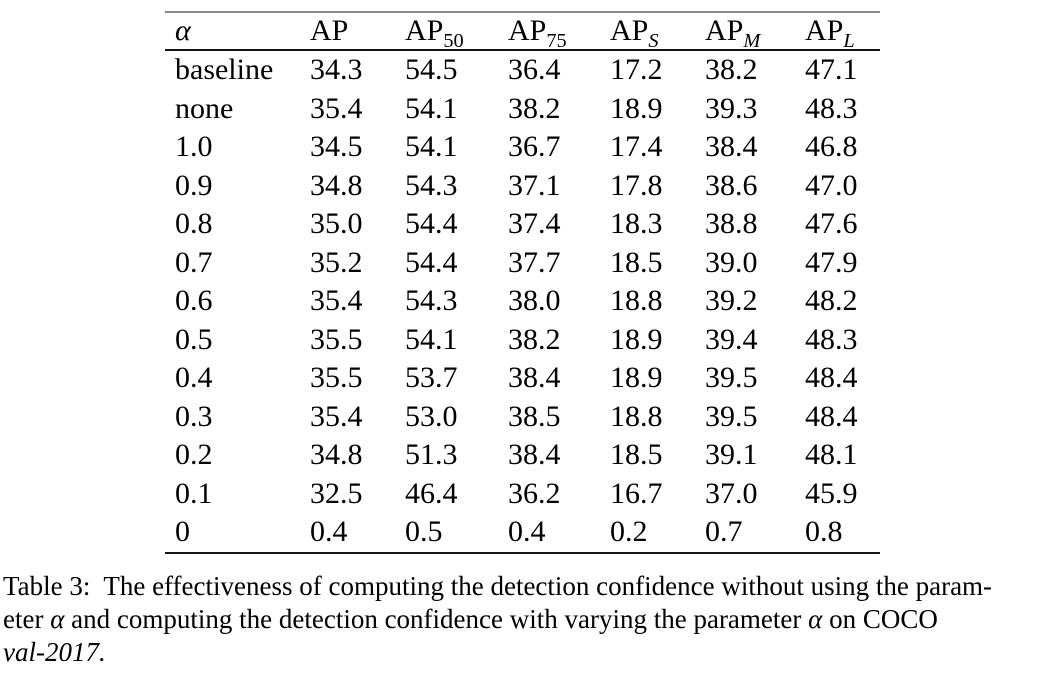 The image size is (1042, 674). Describe the element at coordinates (522, 652) in the screenshot. I see `caption-line: val-2017.` at that location.